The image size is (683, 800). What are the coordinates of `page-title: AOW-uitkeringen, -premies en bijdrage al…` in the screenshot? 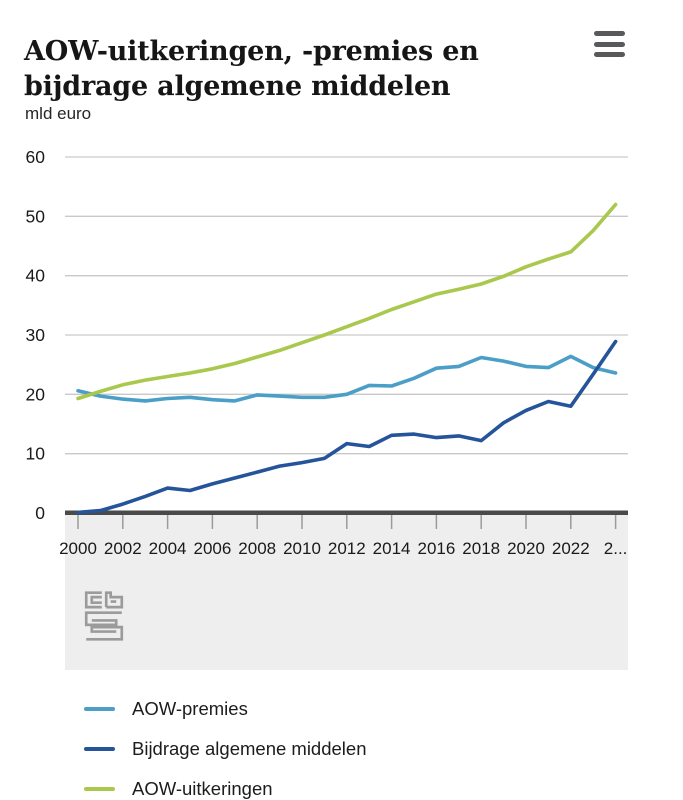 It's located at (304, 69).